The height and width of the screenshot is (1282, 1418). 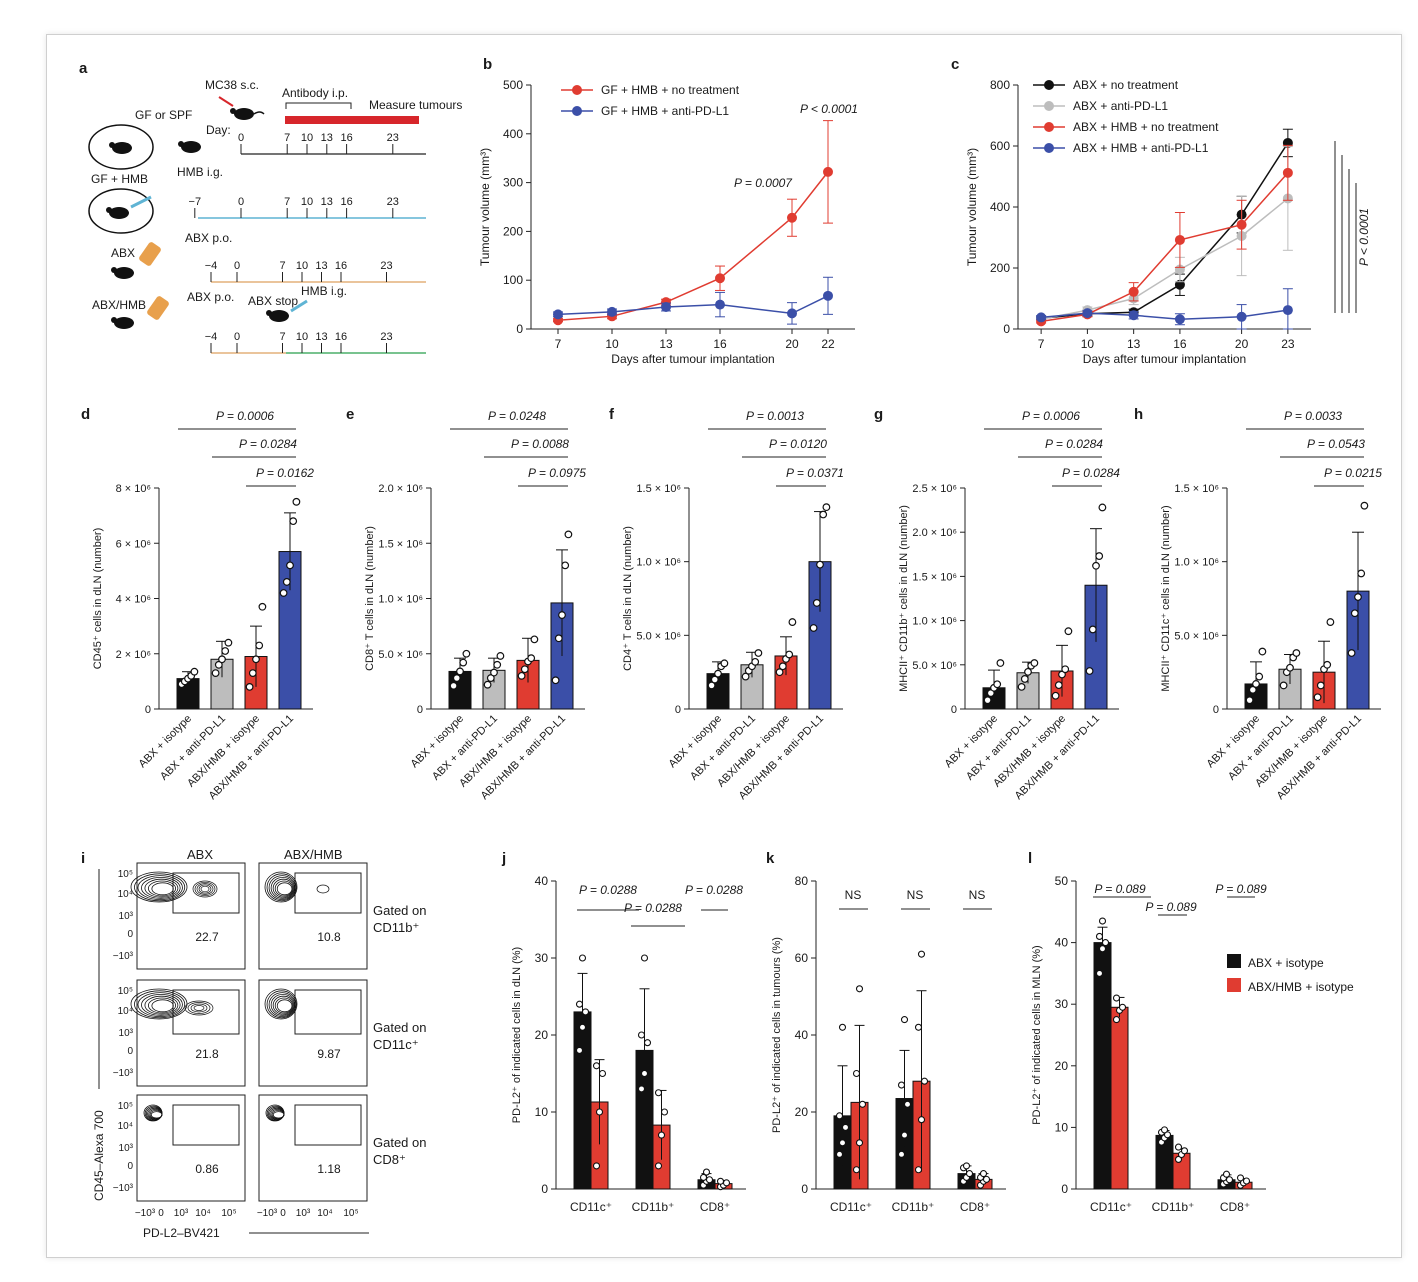 What do you see at coordinates (792, 344) in the screenshot?
I see `x-tick-label: 20` at bounding box center [792, 344].